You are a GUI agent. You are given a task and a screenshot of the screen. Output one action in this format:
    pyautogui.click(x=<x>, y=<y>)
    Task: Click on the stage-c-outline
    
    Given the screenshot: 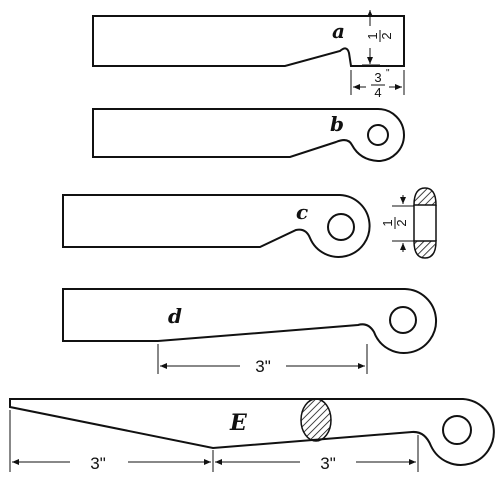 What is the action you would take?
    pyautogui.click(x=216, y=226)
    